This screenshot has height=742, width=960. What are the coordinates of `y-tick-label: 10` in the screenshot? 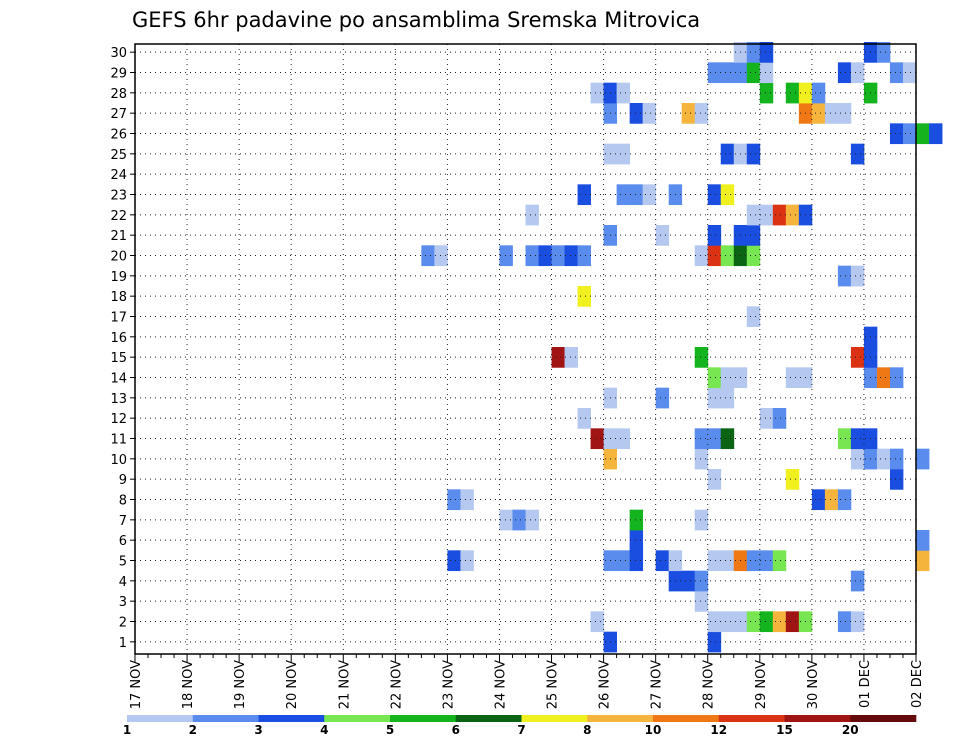 It's located at (118, 460).